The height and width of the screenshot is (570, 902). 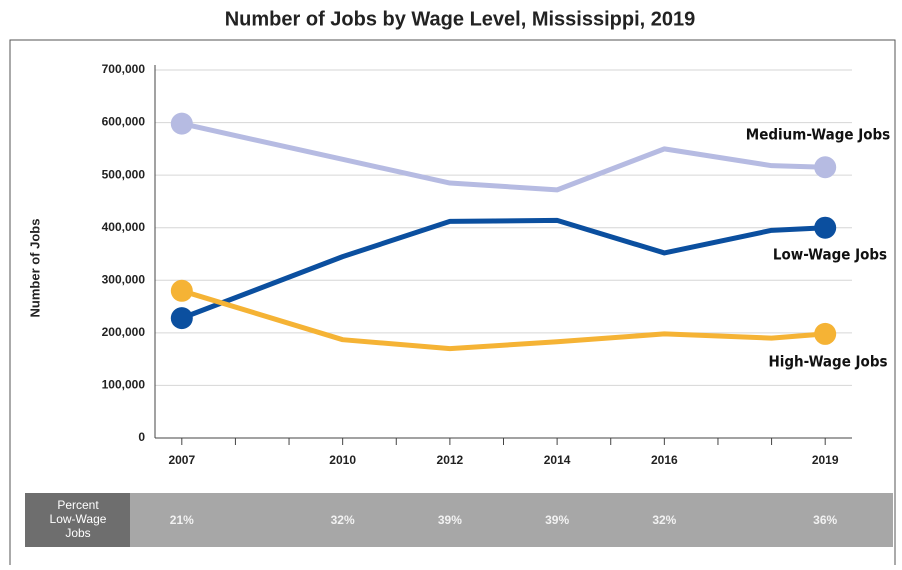 I want to click on series-label: High-Wage Jobs, so click(x=827, y=362).